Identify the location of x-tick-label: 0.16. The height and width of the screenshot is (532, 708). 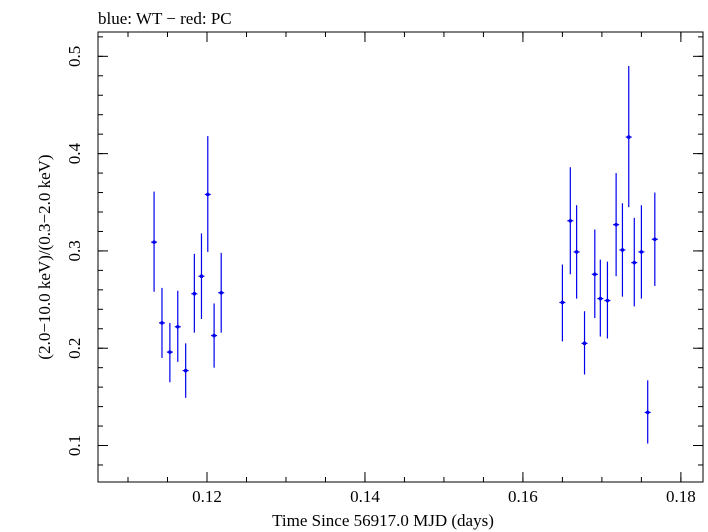
(523, 496).